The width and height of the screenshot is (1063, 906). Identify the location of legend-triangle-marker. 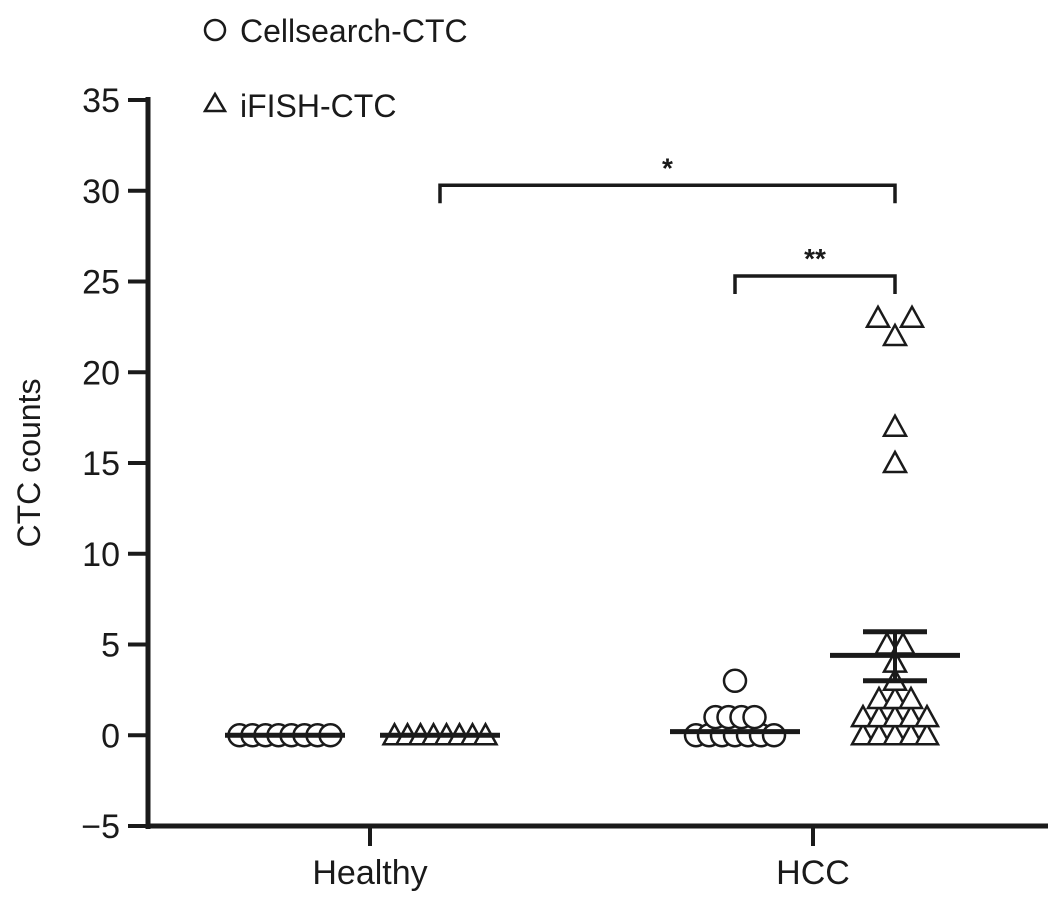
(215, 102).